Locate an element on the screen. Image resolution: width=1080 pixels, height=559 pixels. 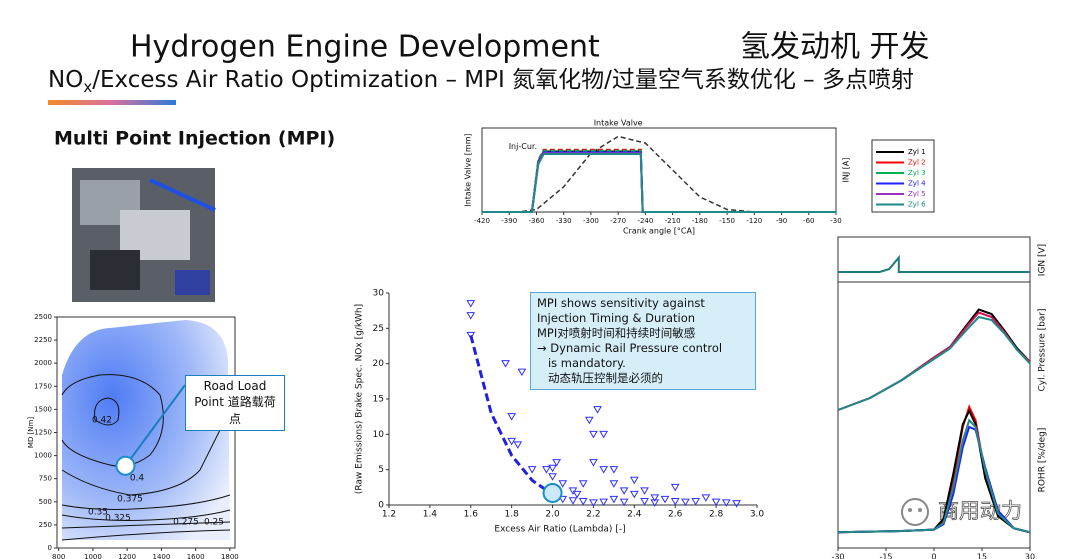
x-tick-label: 2.6 is located at coordinates (675, 515).